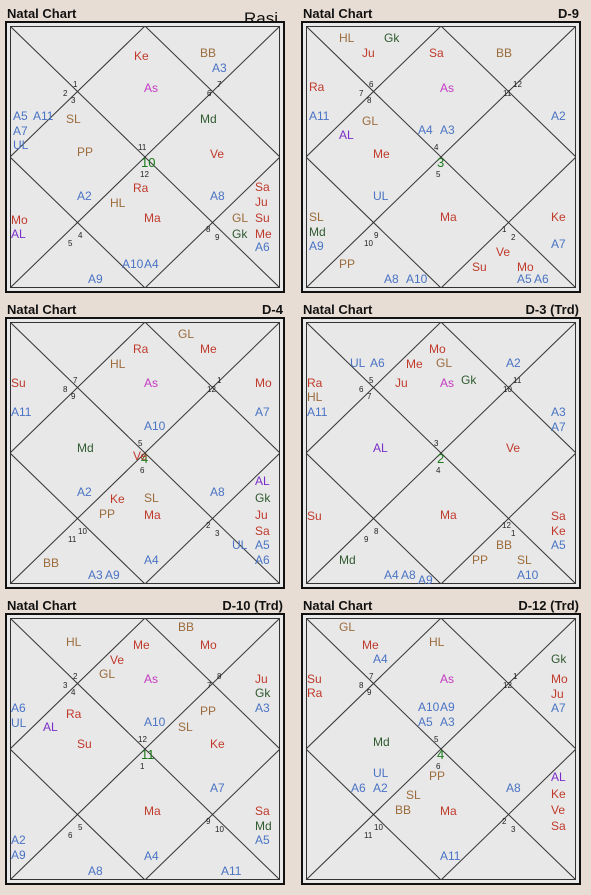 The width and height of the screenshot is (591, 895). What do you see at coordinates (414, 364) in the screenshot?
I see `planet-label: Me` at bounding box center [414, 364].